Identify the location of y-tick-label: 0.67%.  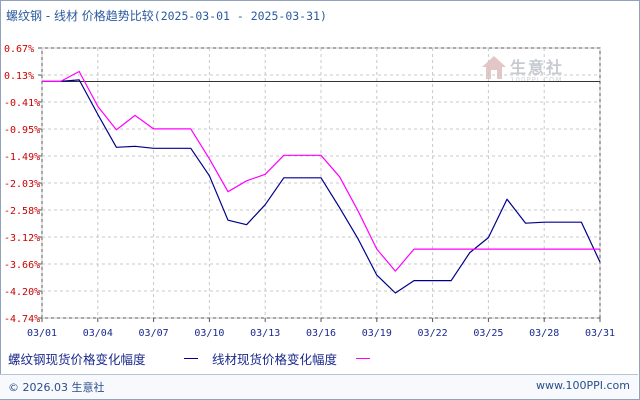
(19, 49).